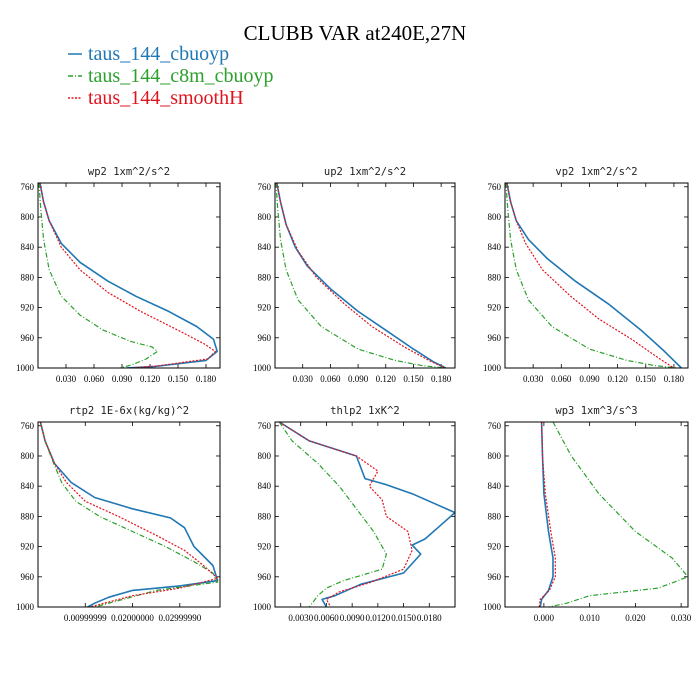  Describe the element at coordinates (352, 618) in the screenshot. I see `x-tick-label: 0.0090` at that location.